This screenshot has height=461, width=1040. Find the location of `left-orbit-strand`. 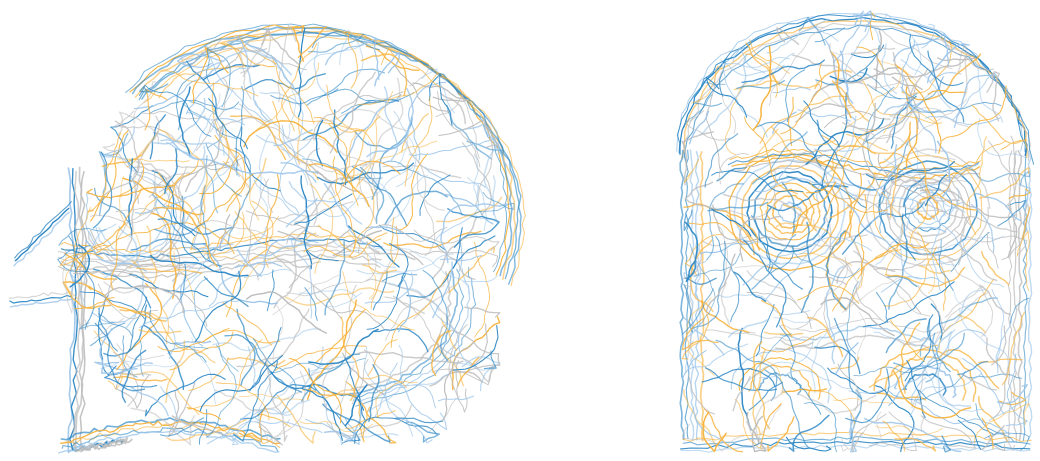

left-orbit-strand is located at coordinates (789, 211).